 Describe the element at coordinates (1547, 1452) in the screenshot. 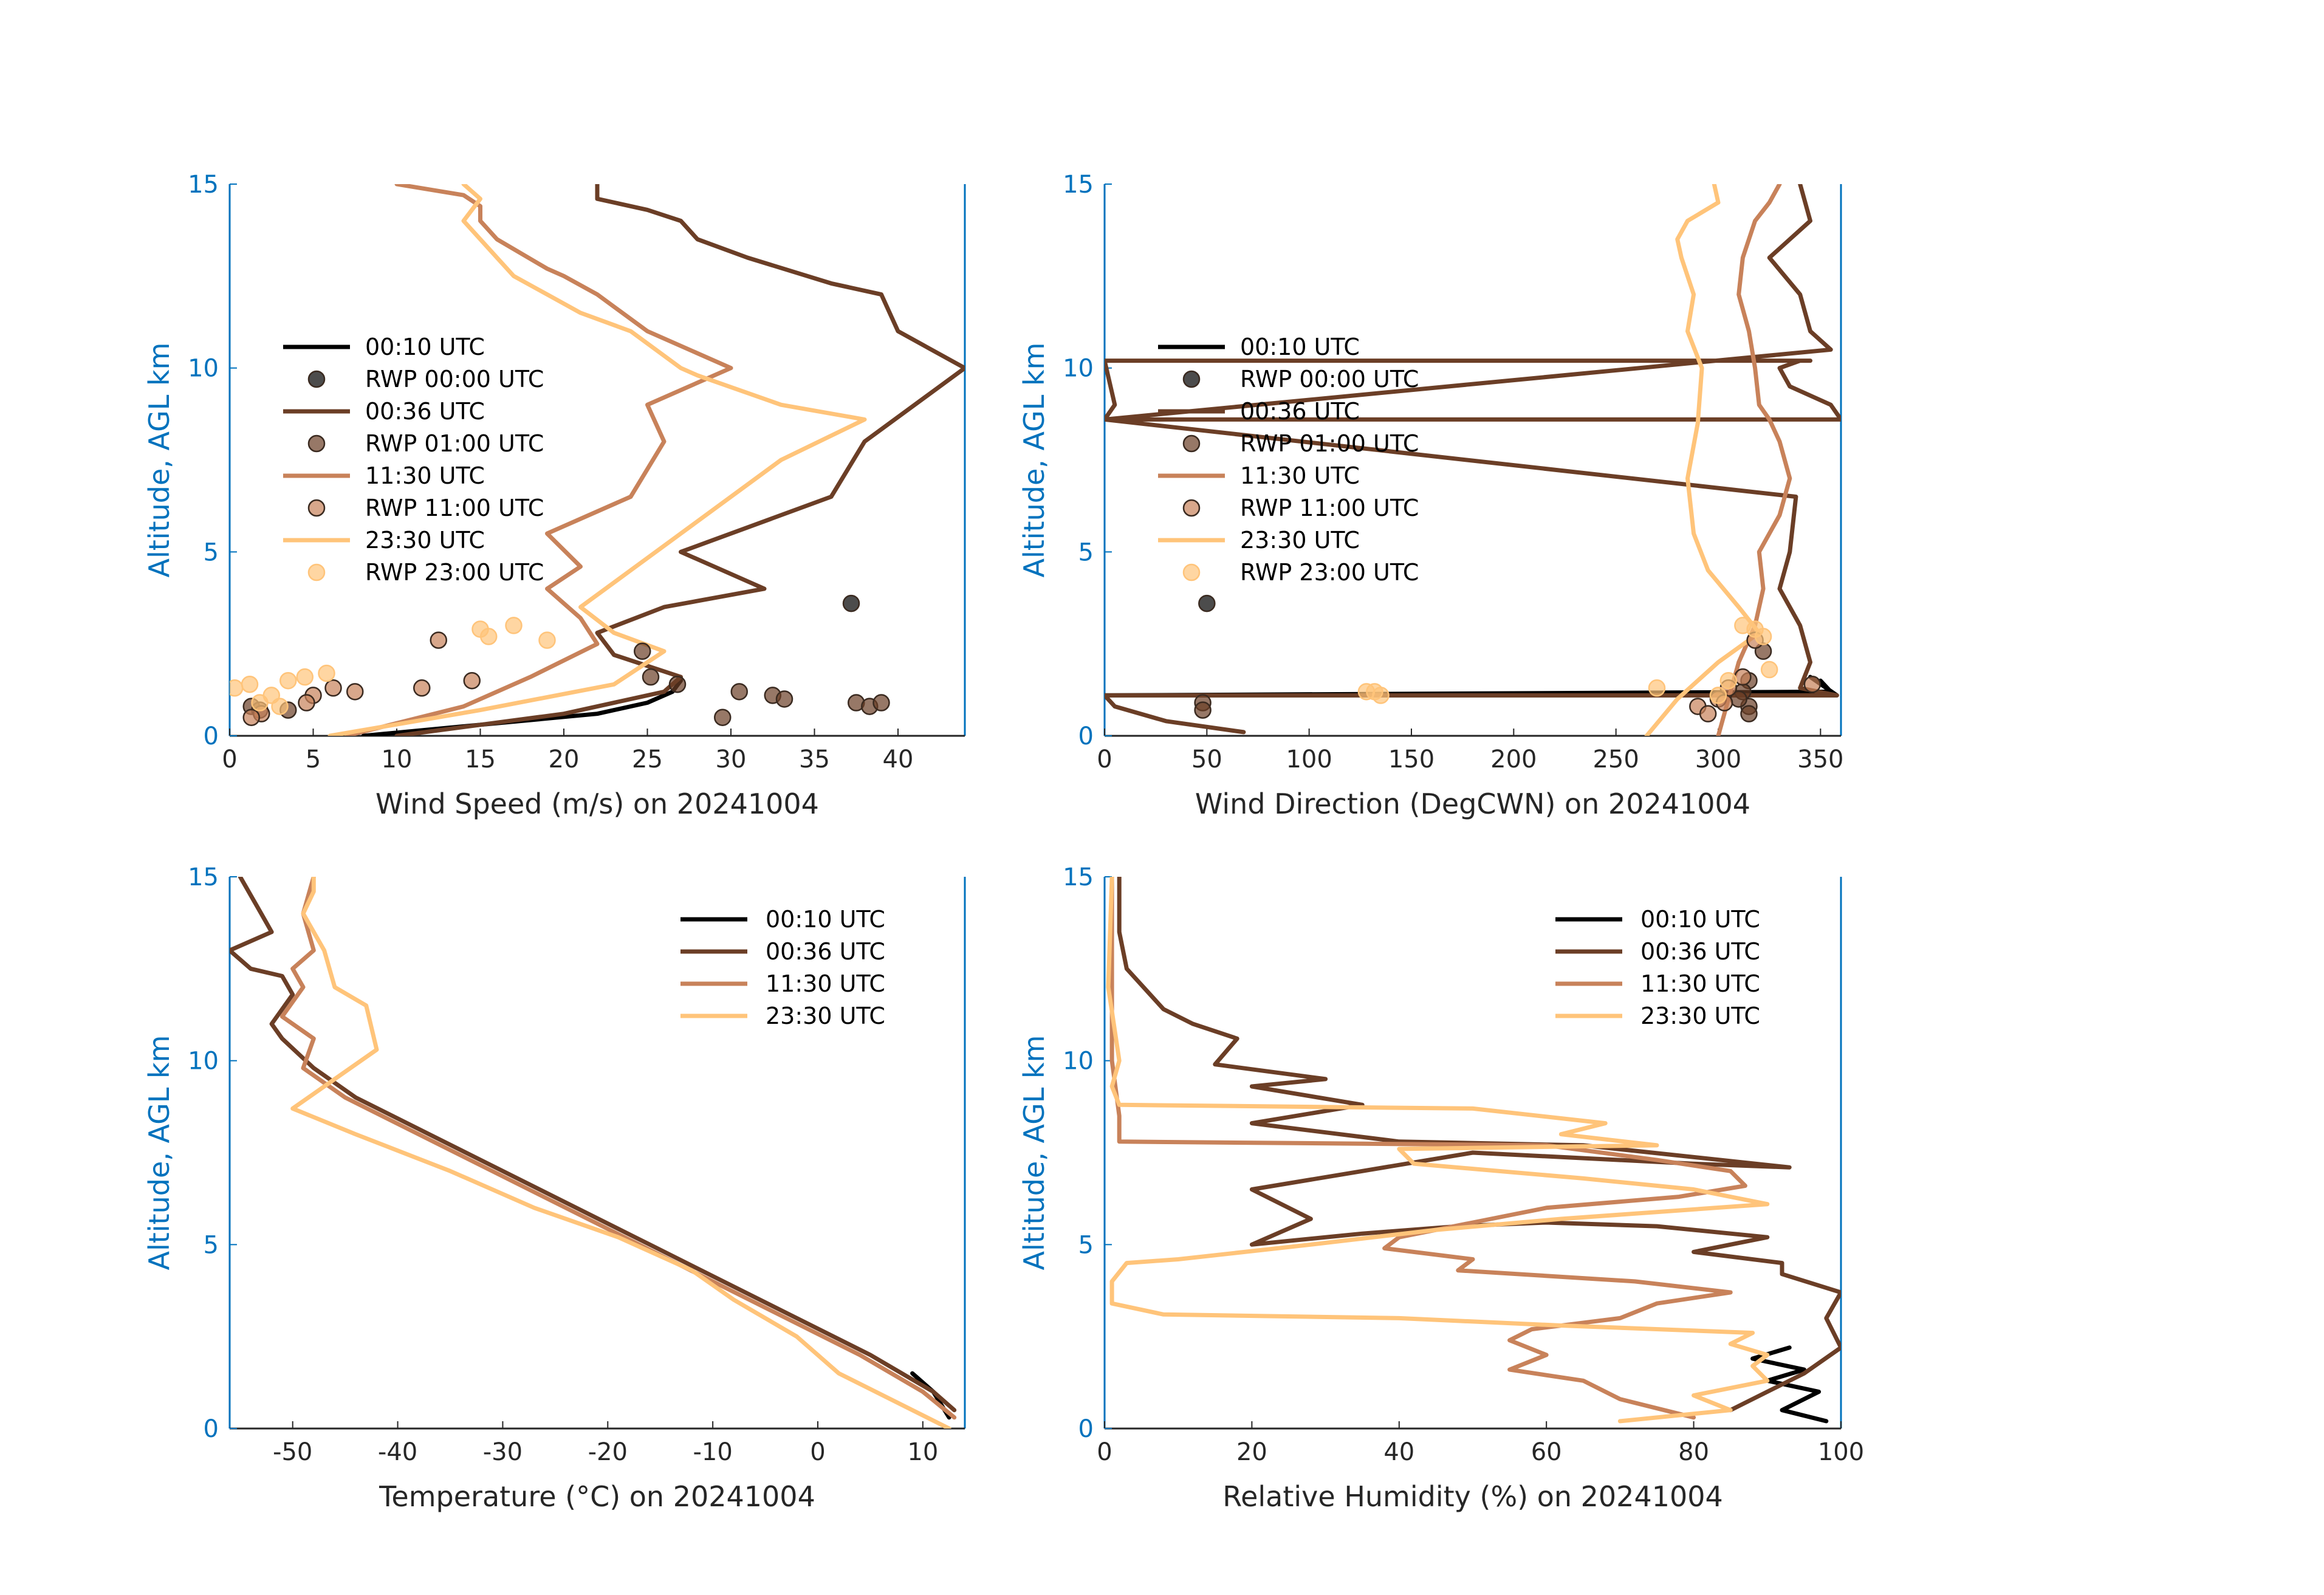

I see `x-tick-label: 60` at that location.